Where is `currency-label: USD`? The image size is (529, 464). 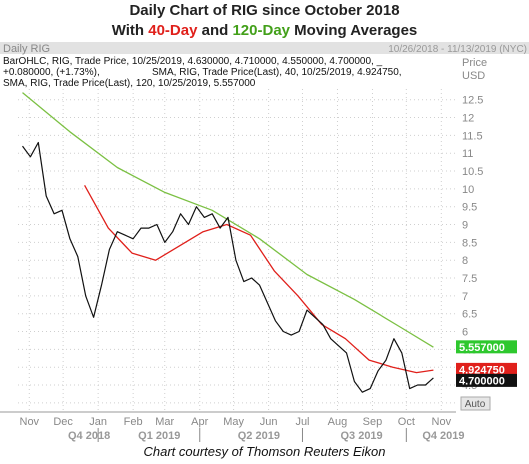 currency-label: USD is located at coordinates (473, 76).